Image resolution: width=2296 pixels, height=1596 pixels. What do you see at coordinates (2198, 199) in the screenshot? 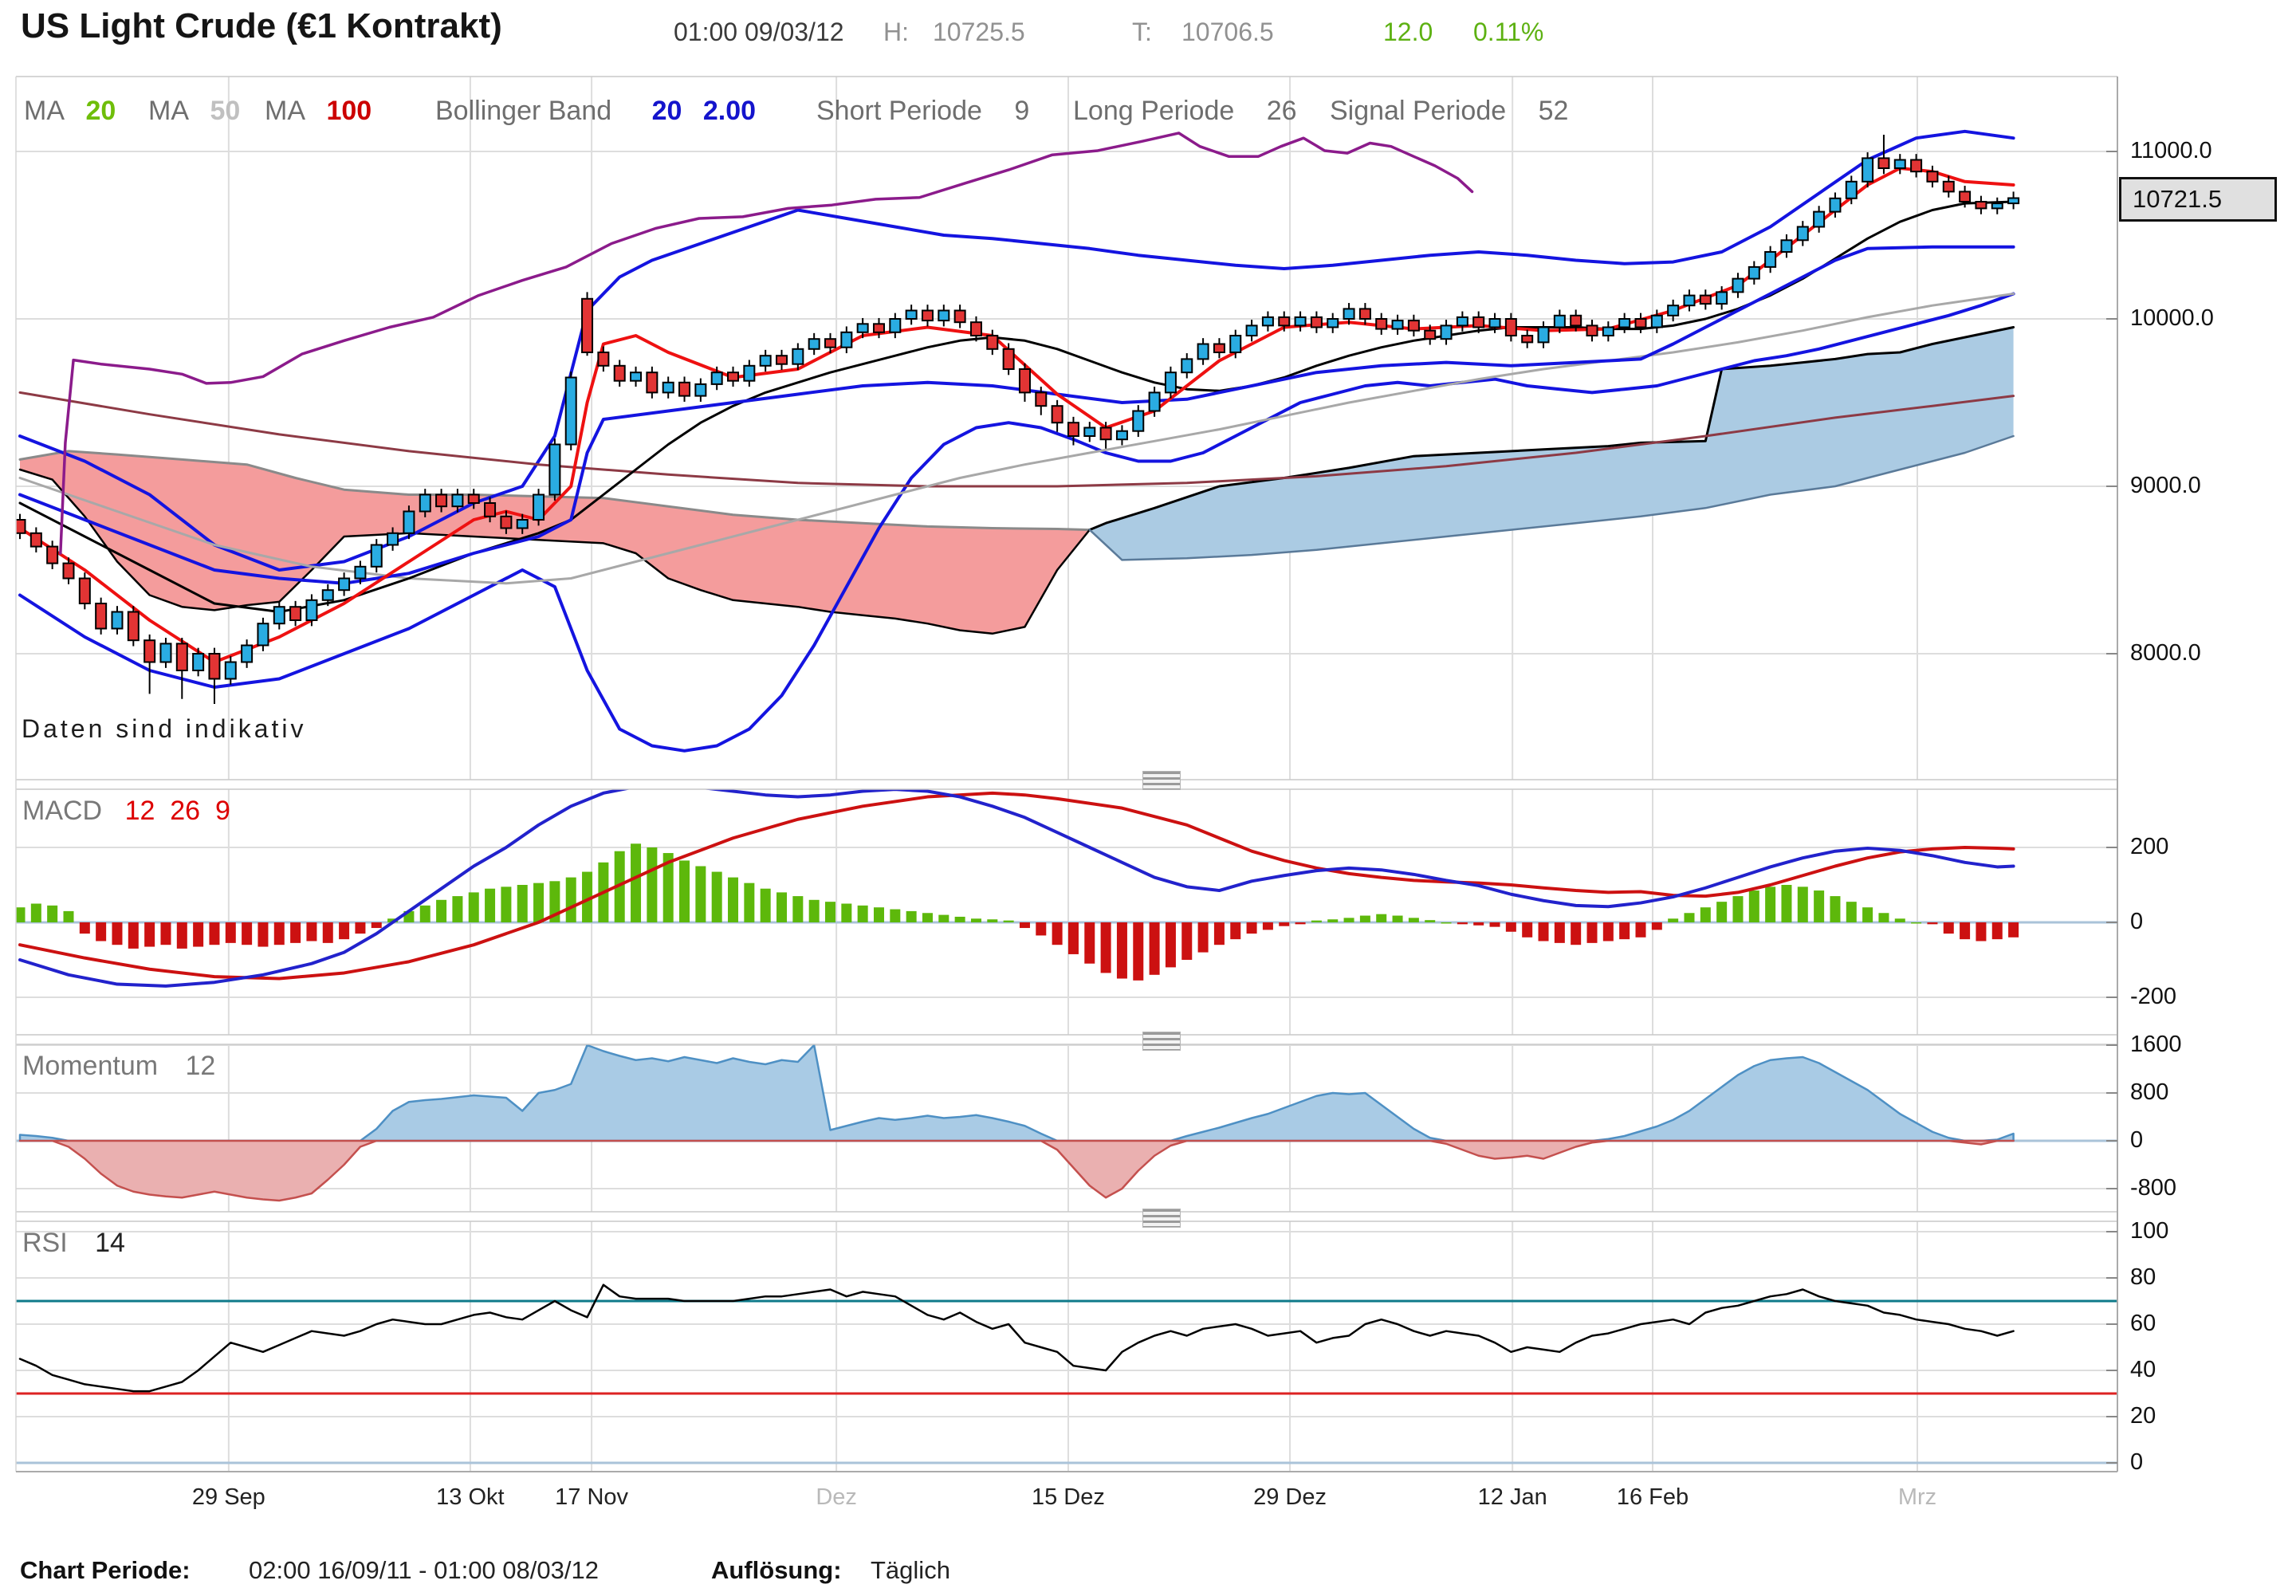
I see `last-price-box: 10721.5` at bounding box center [2198, 199].